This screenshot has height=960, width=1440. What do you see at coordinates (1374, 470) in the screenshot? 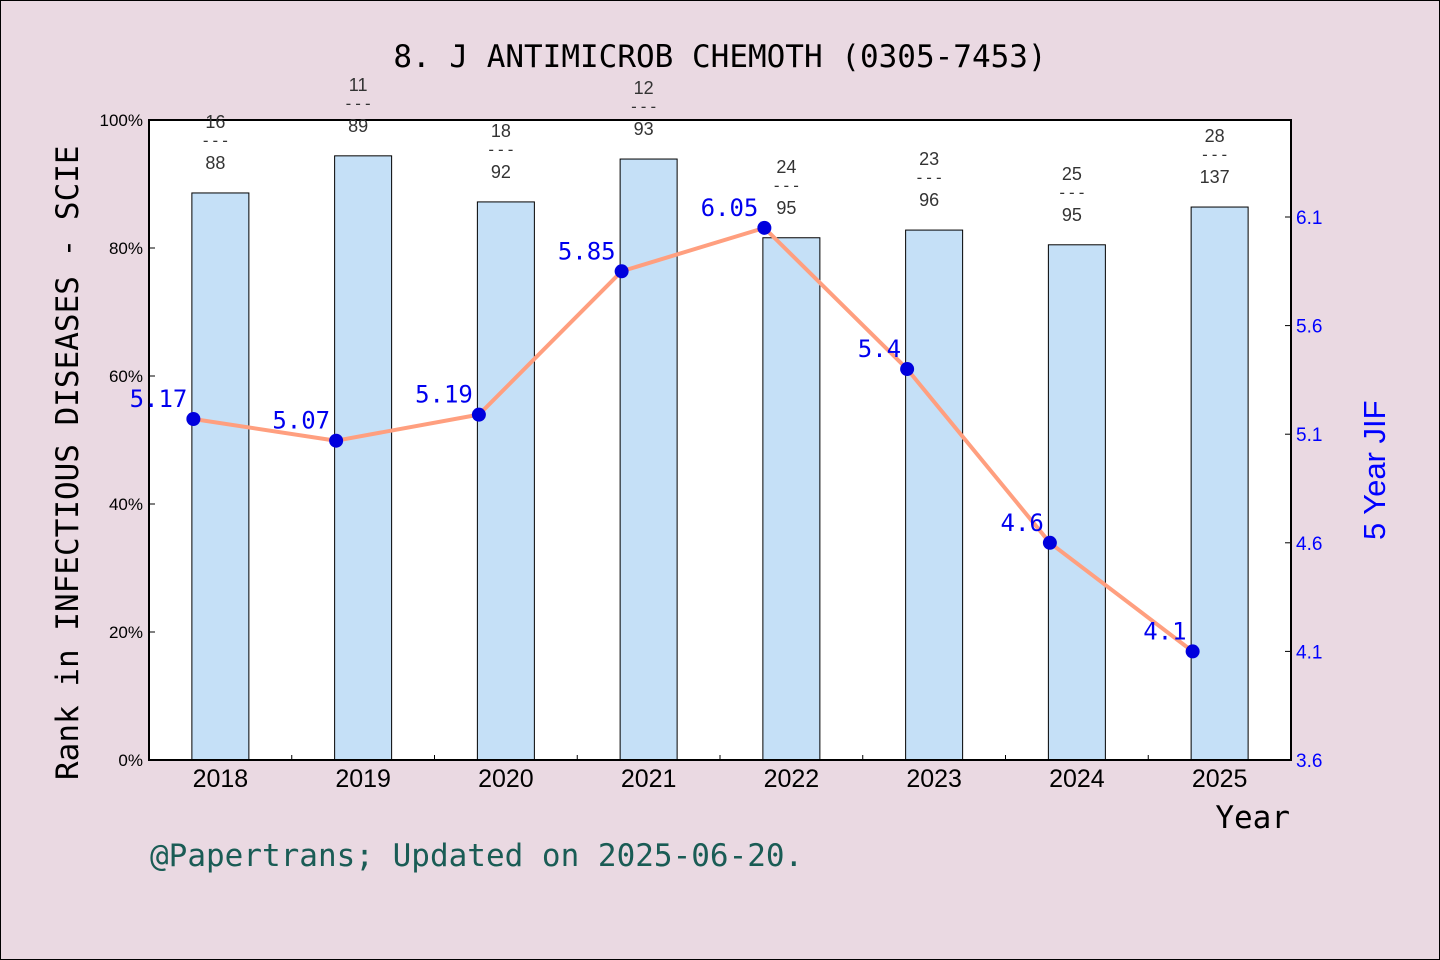
I see `right-axis-label: 5 Year JIF` at bounding box center [1374, 470].